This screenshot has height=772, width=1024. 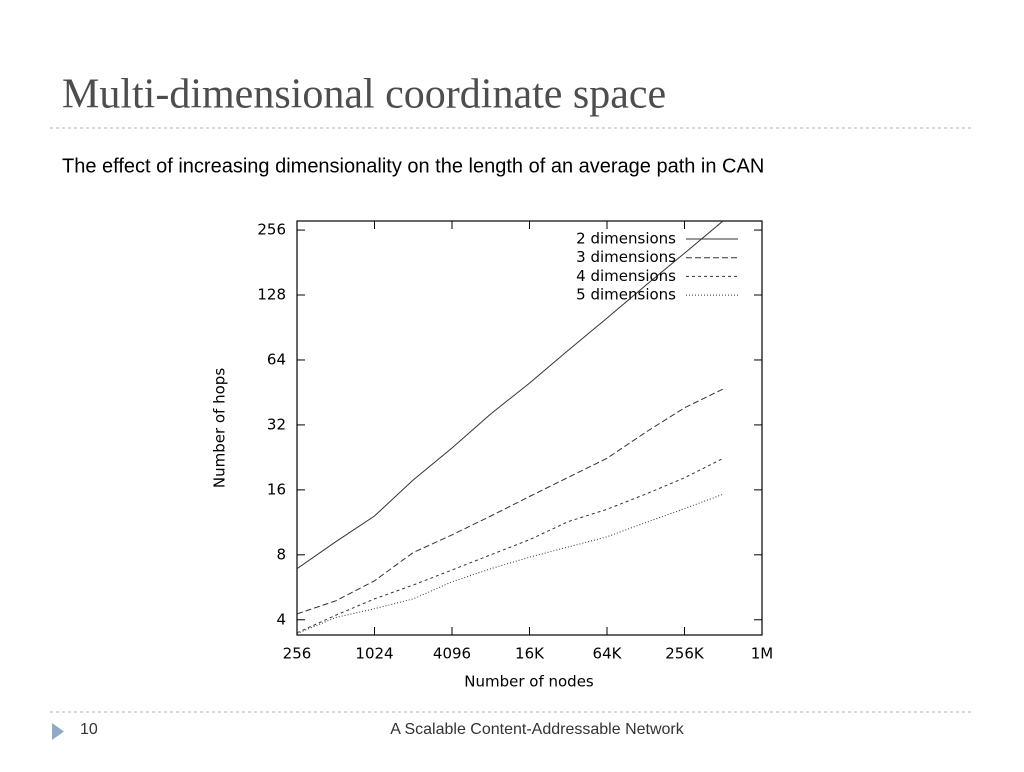 What do you see at coordinates (297, 654) in the screenshot?
I see `x-tick-label: 256` at bounding box center [297, 654].